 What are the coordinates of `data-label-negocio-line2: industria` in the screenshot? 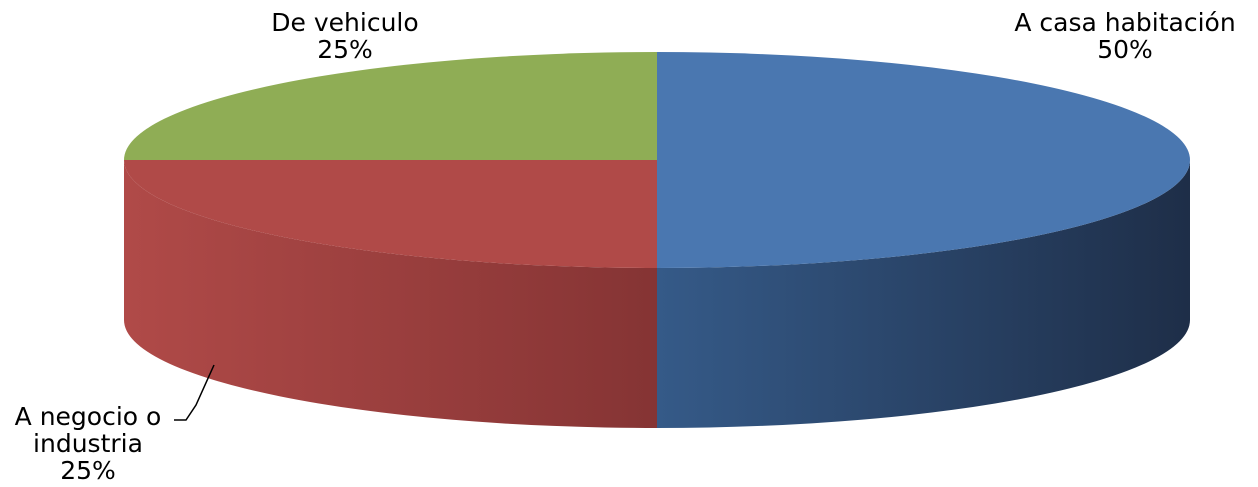 It's located at (88, 443).